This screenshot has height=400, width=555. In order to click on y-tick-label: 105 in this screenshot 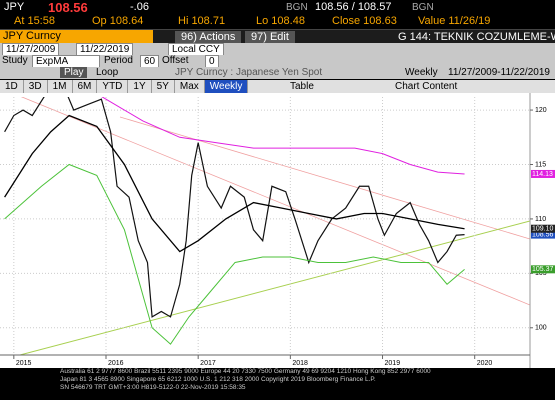, I will do `click(541, 273)`.